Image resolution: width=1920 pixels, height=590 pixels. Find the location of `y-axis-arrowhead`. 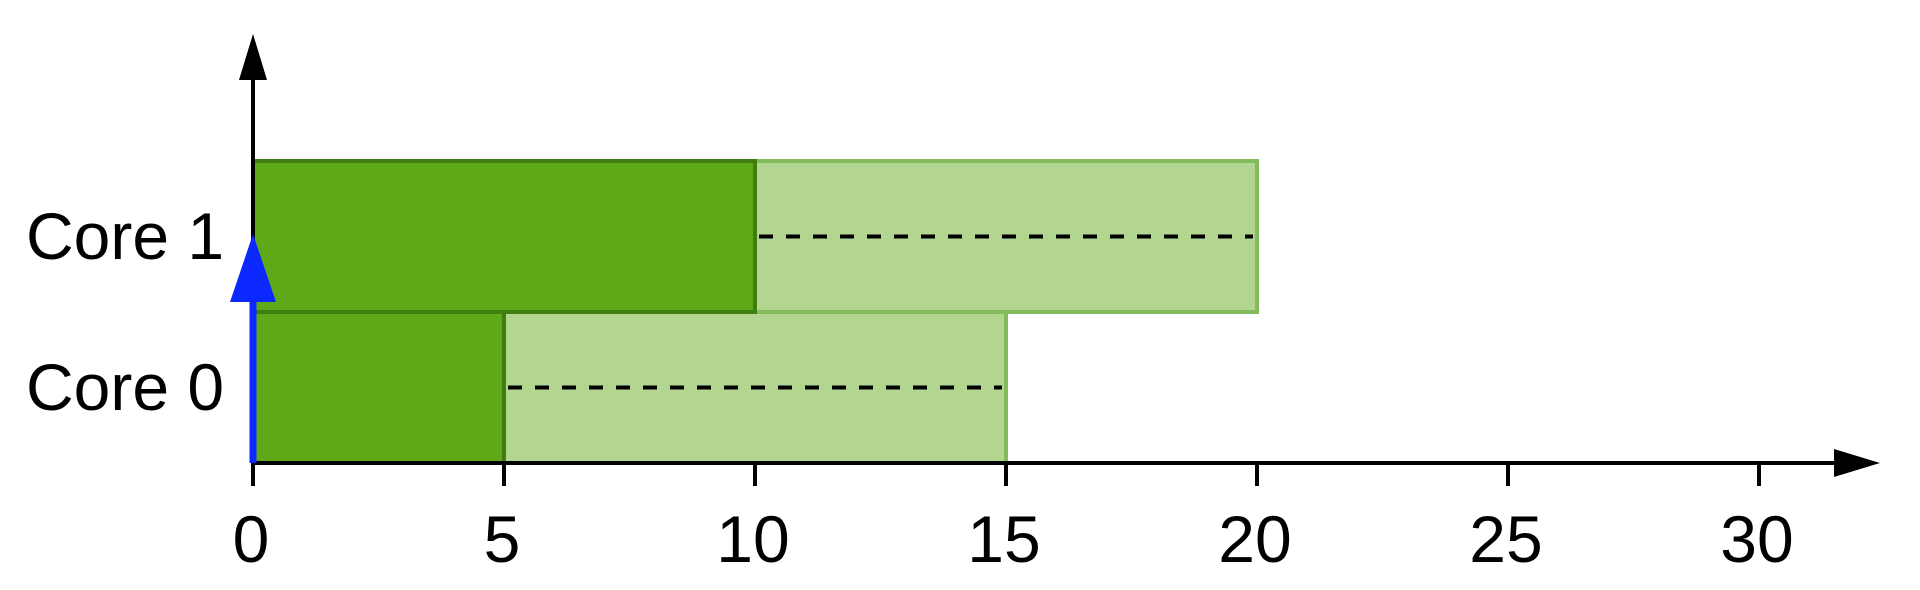

y-axis-arrowhead is located at coordinates (253, 57).